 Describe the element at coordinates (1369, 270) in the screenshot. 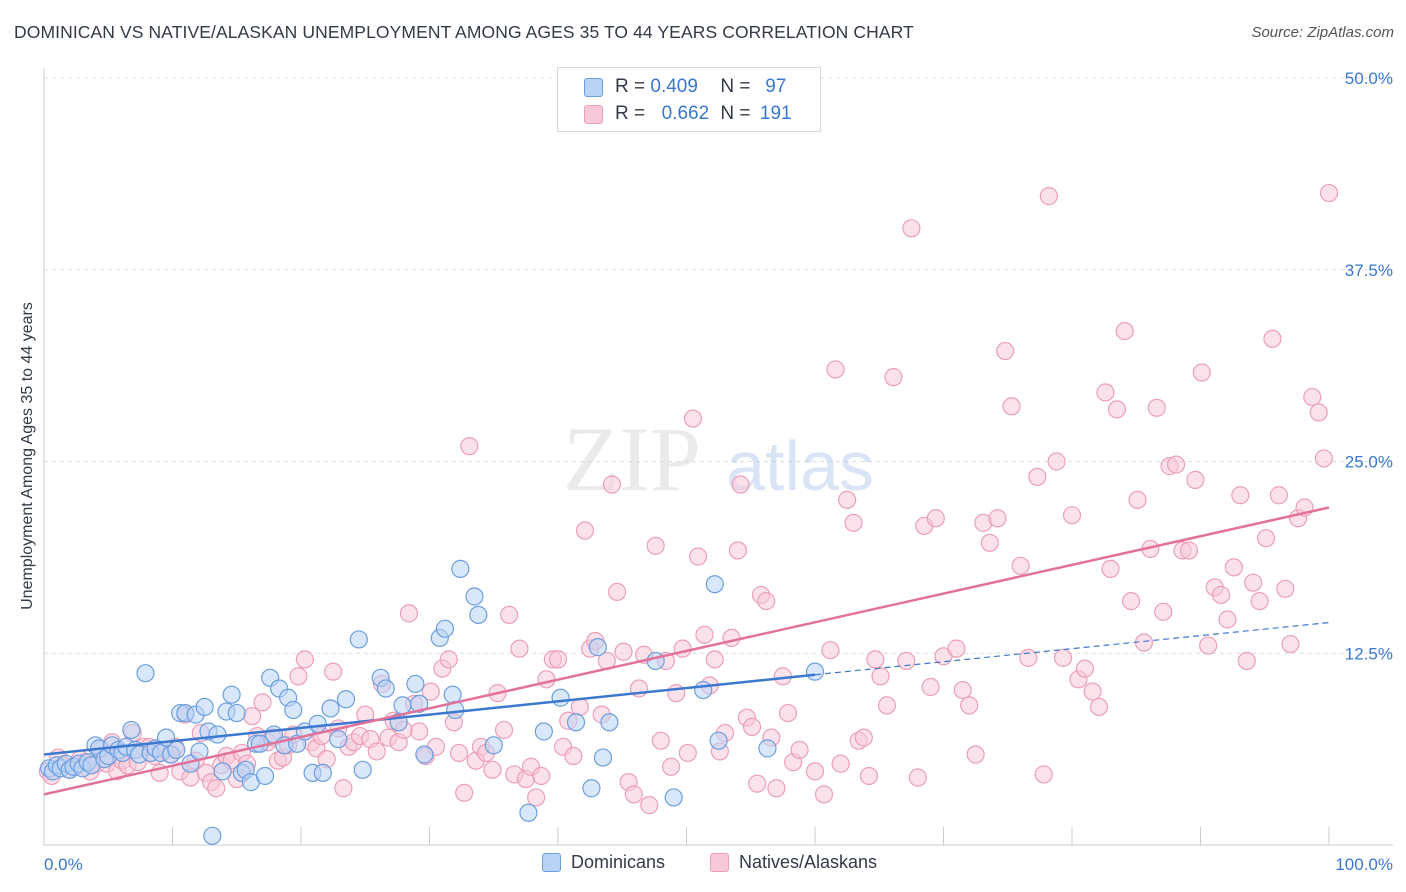

I see `y-tick-label: 37.5%` at that location.